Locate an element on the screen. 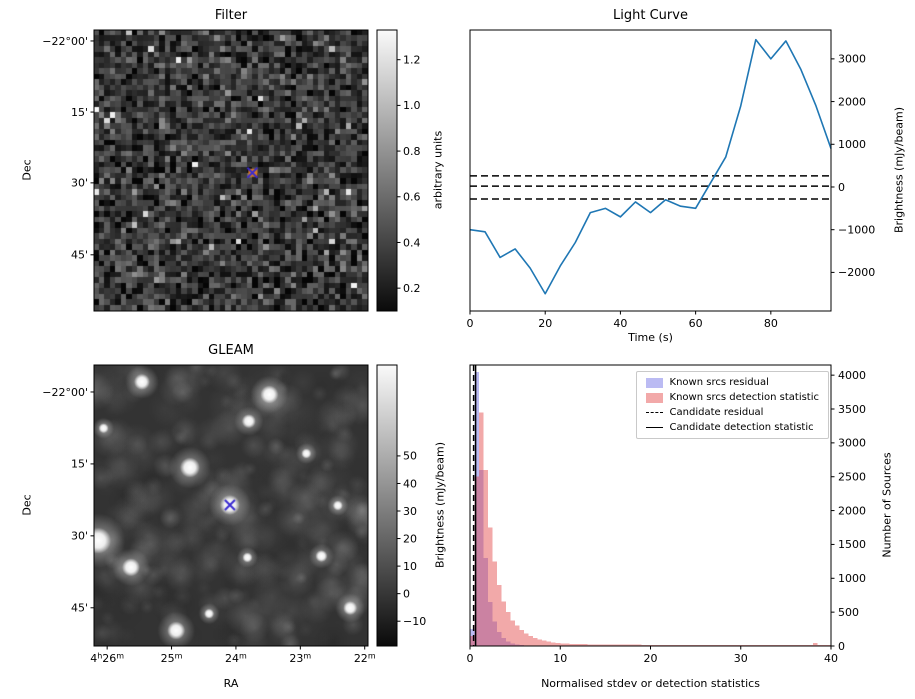 The image size is (915, 699). filter-title: Filter is located at coordinates (231, 15).